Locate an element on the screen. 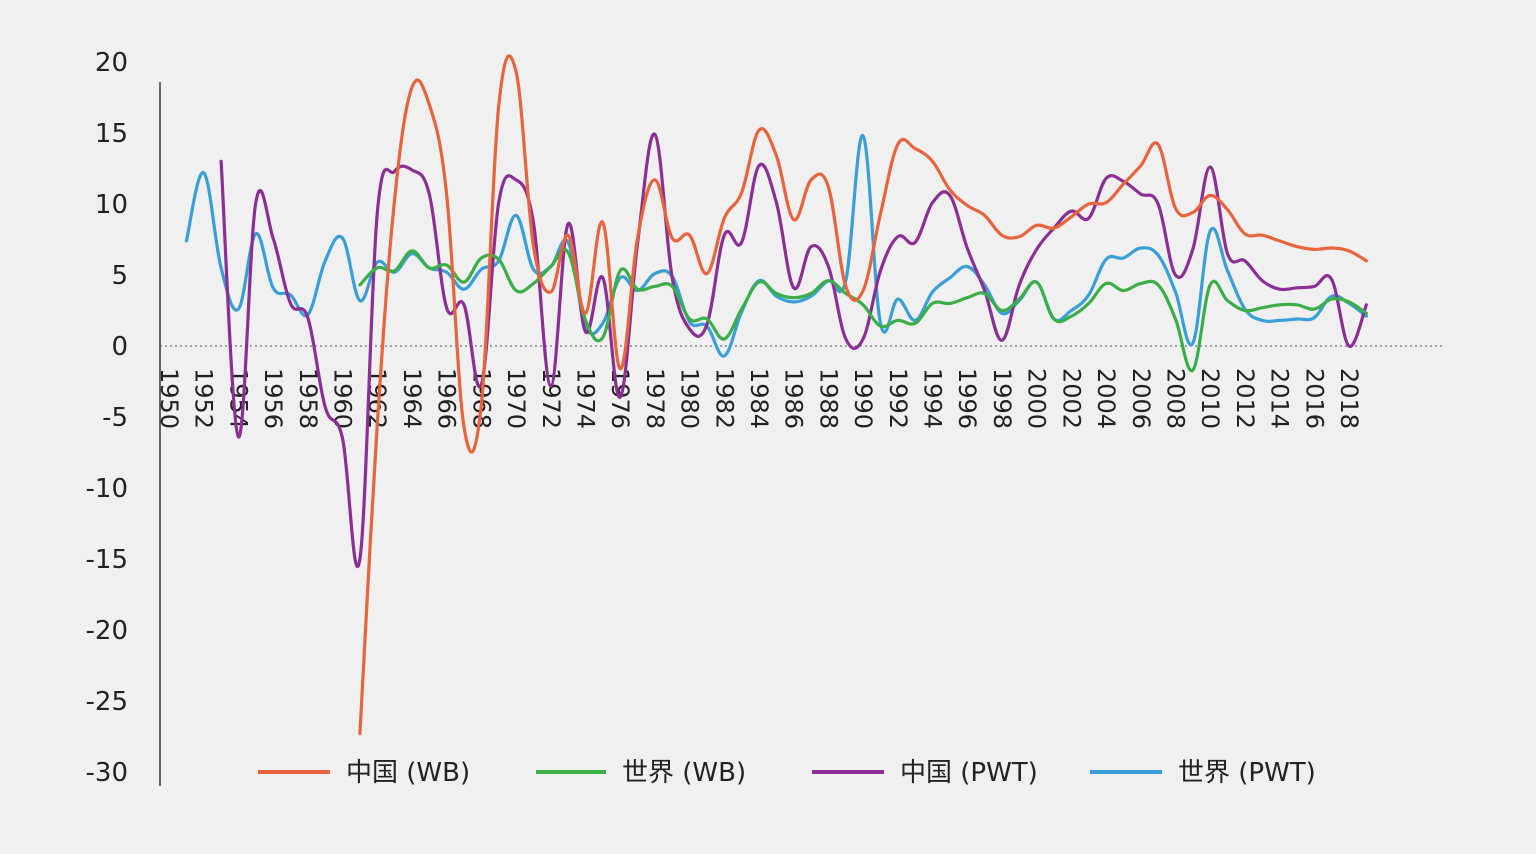 Image resolution: width=1536 pixels, height=854 pixels. x-tick-label: 2002 is located at coordinates (1071, 398).